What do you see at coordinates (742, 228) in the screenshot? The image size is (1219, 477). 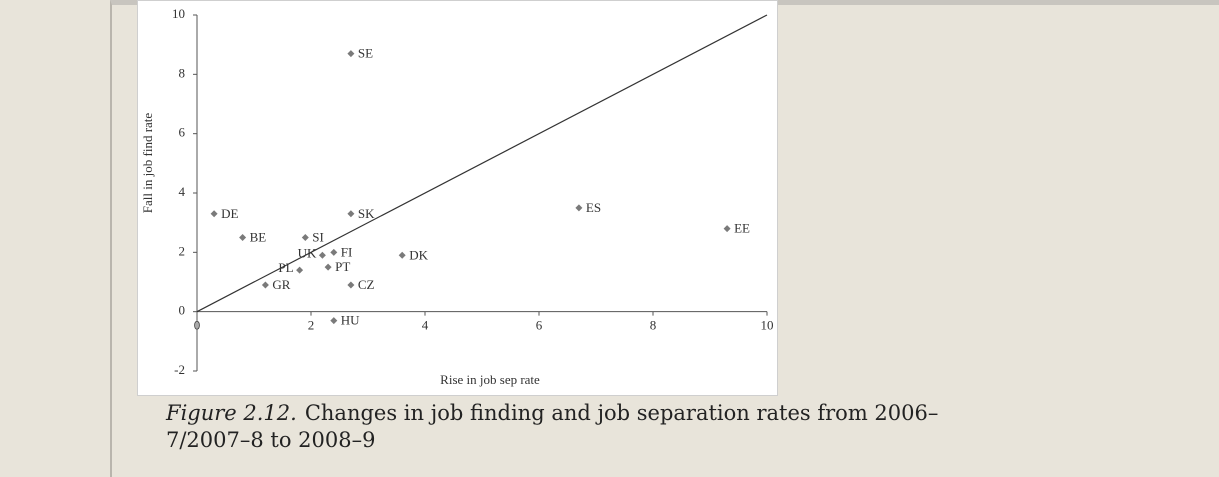 I see `point-label: EE` at bounding box center [742, 228].